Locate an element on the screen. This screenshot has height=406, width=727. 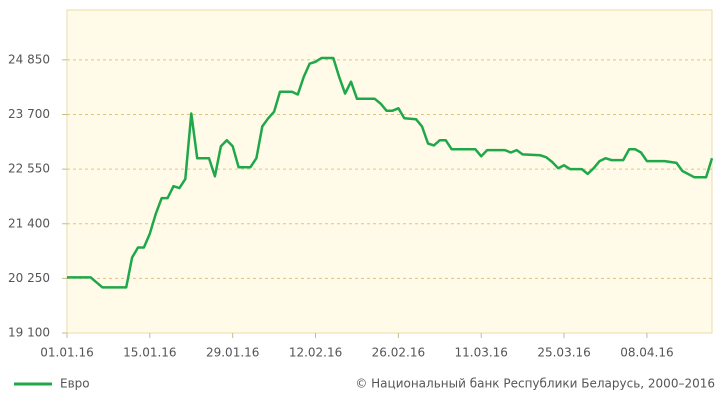
x-tick-label: 26.02.16 is located at coordinates (398, 353).